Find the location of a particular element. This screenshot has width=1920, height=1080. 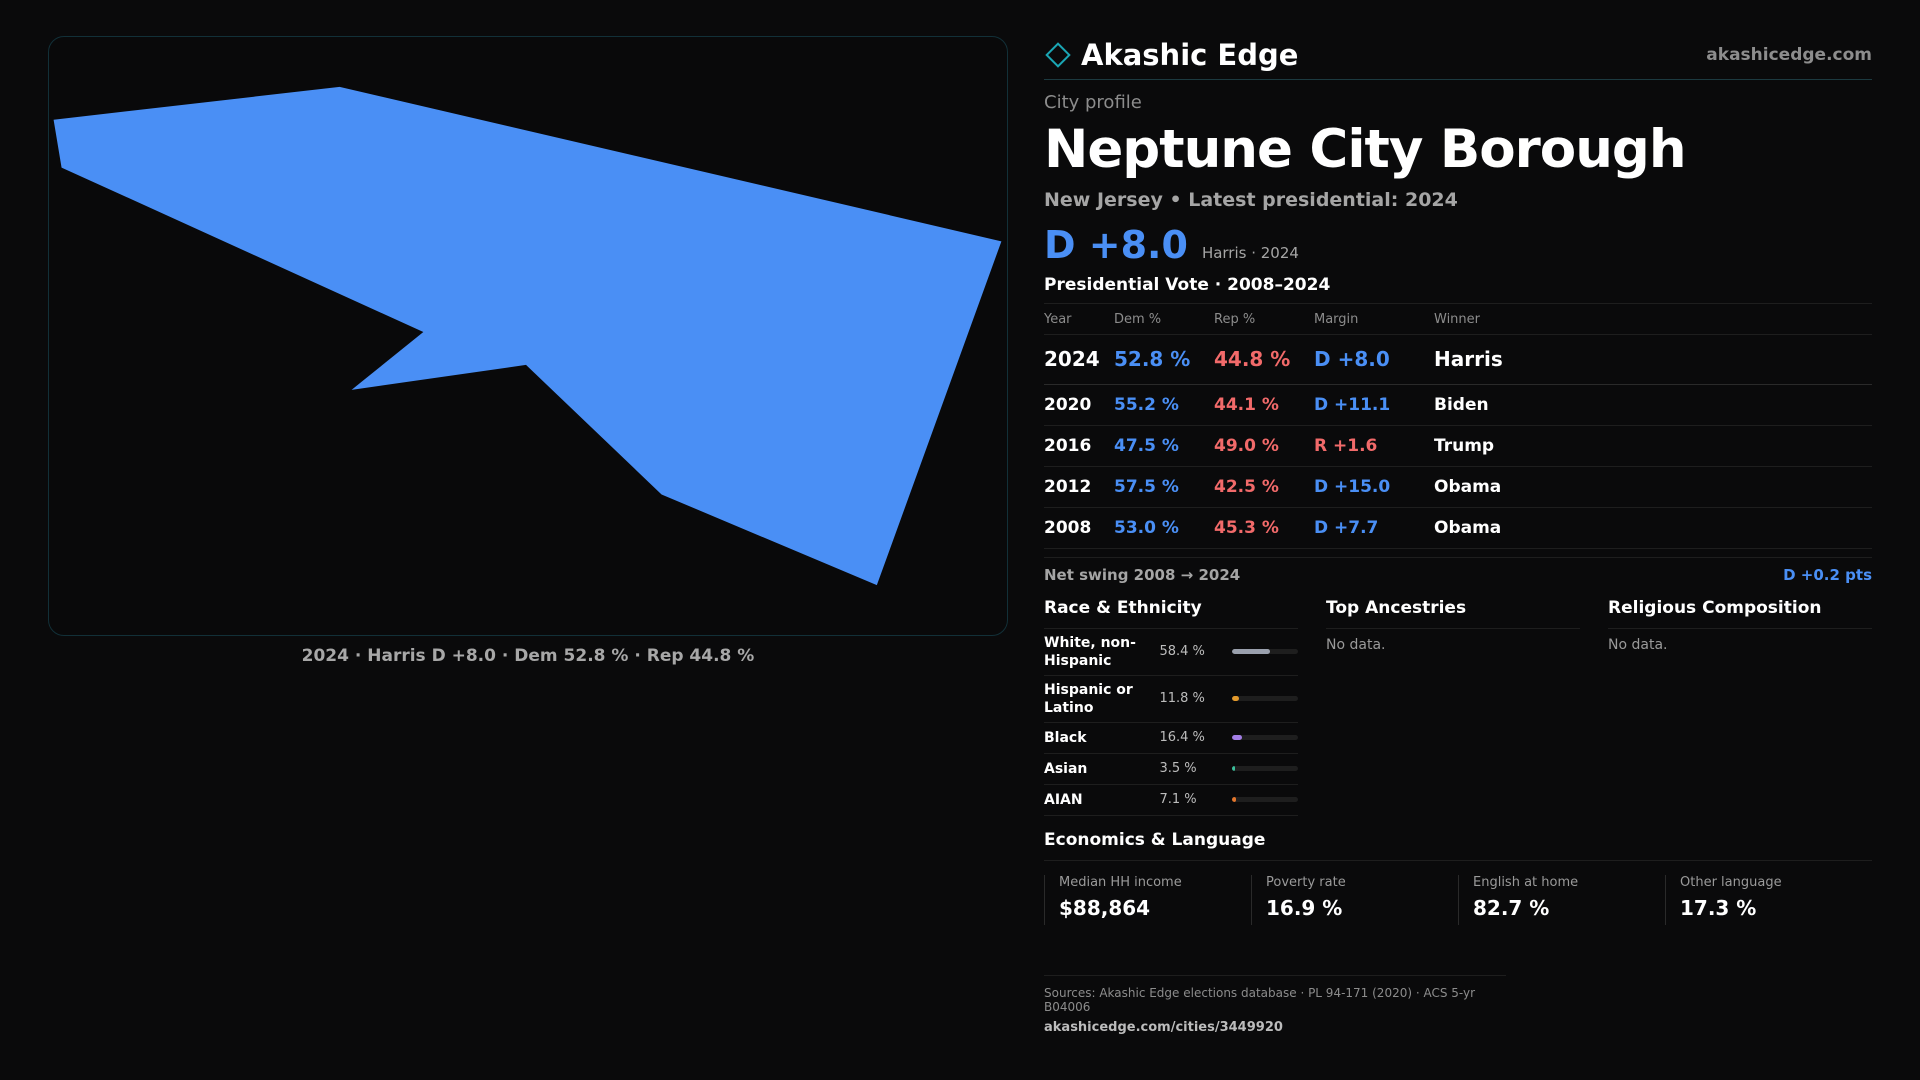

brand-url-link: akashicedge.com is located at coordinates (1789, 54).